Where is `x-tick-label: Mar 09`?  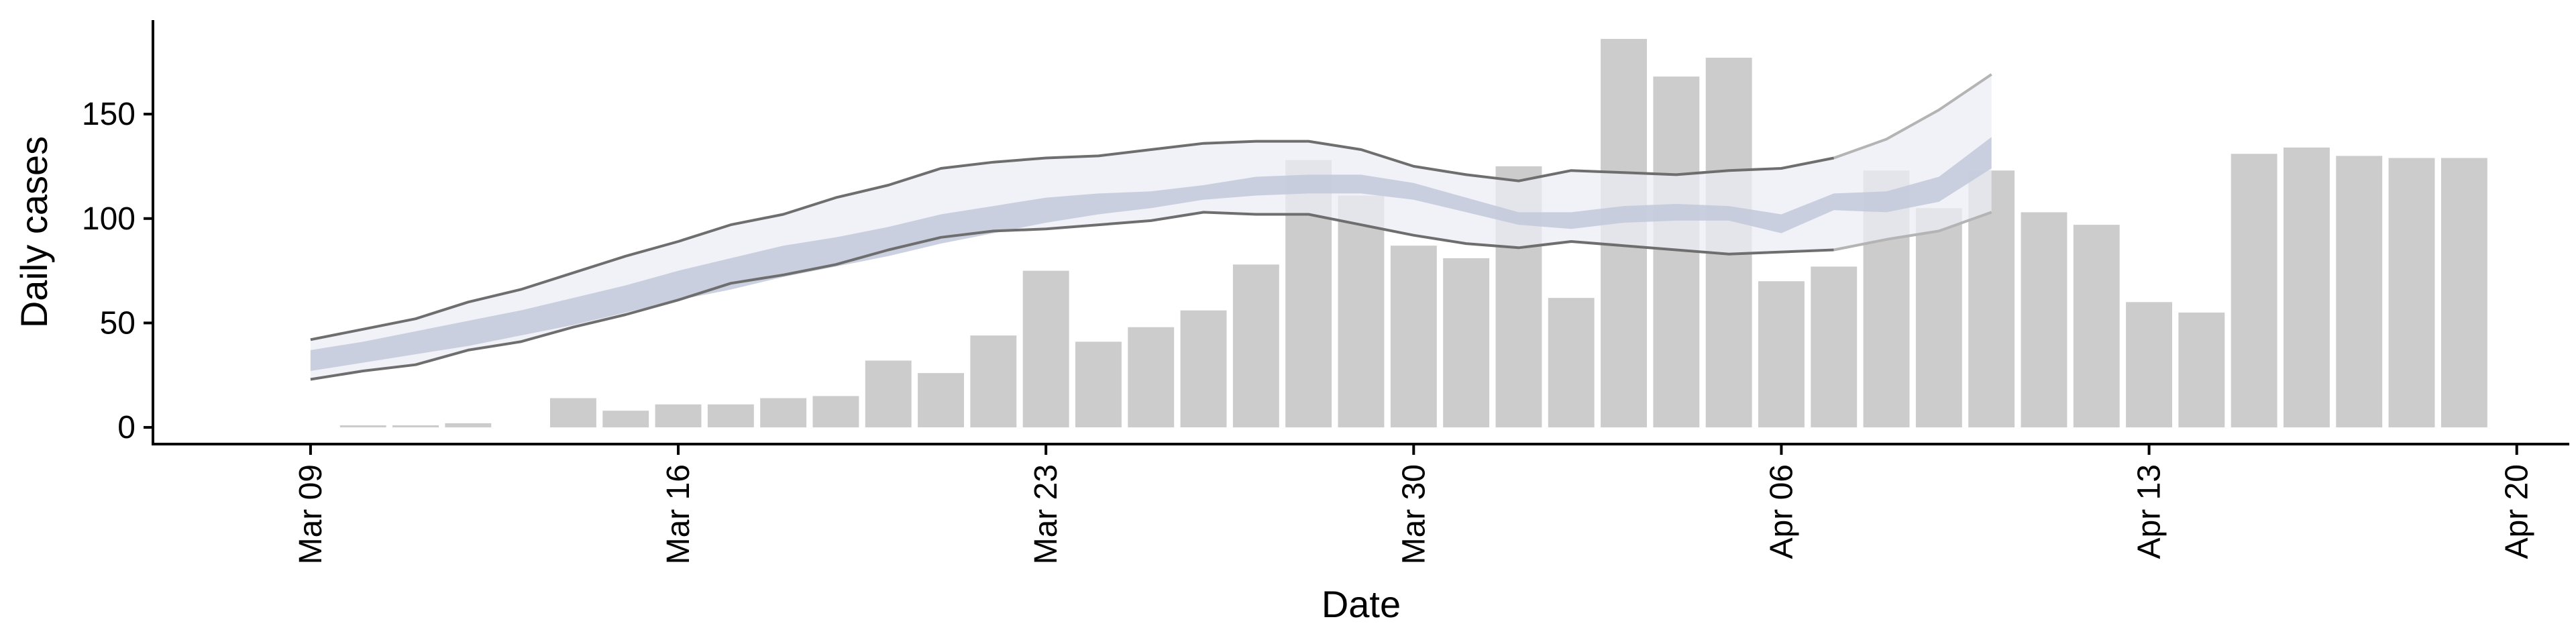
x-tick-label: Mar 09 is located at coordinates (311, 514).